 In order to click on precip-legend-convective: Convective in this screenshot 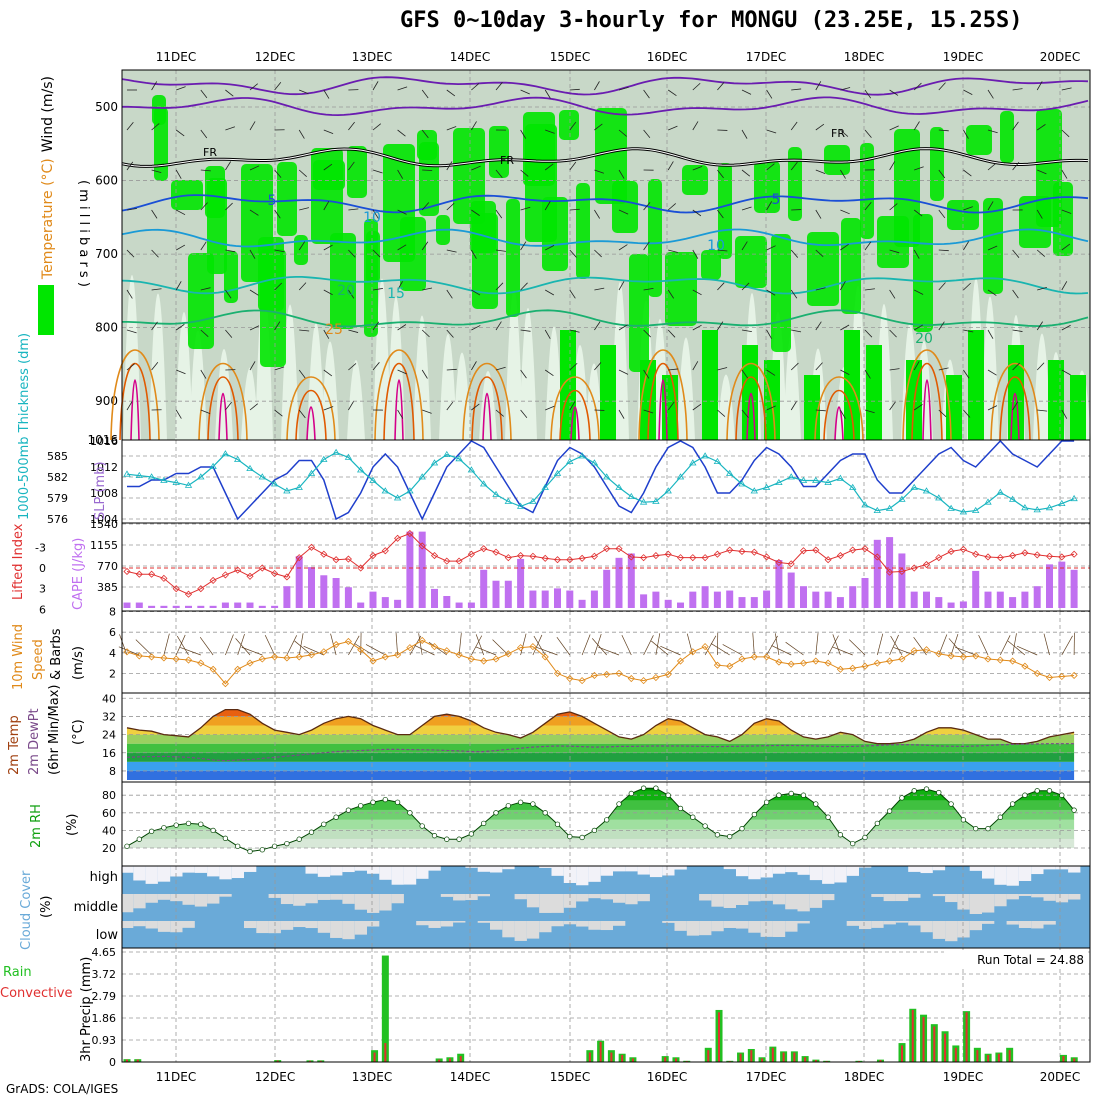, I will do `click(36, 993)`.